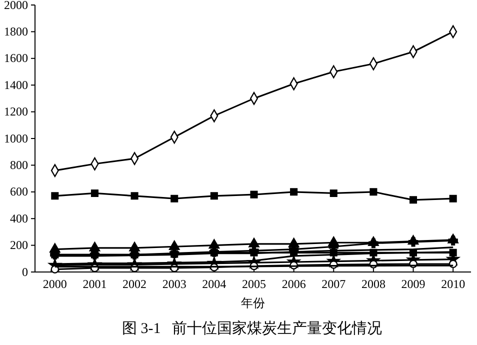  Describe the element at coordinates (294, 284) in the screenshot. I see `x-tick-label: 2006` at that location.